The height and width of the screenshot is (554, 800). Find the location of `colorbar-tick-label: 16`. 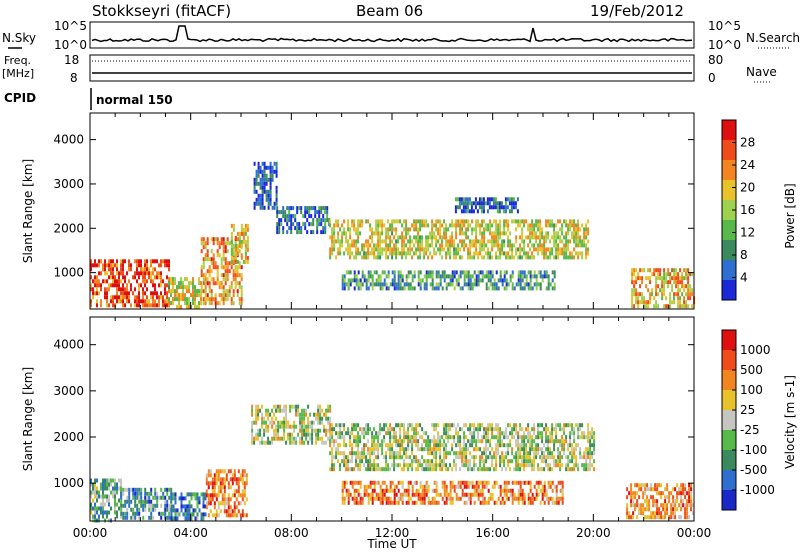

colorbar-tick-label: 16 is located at coordinates (747, 210).